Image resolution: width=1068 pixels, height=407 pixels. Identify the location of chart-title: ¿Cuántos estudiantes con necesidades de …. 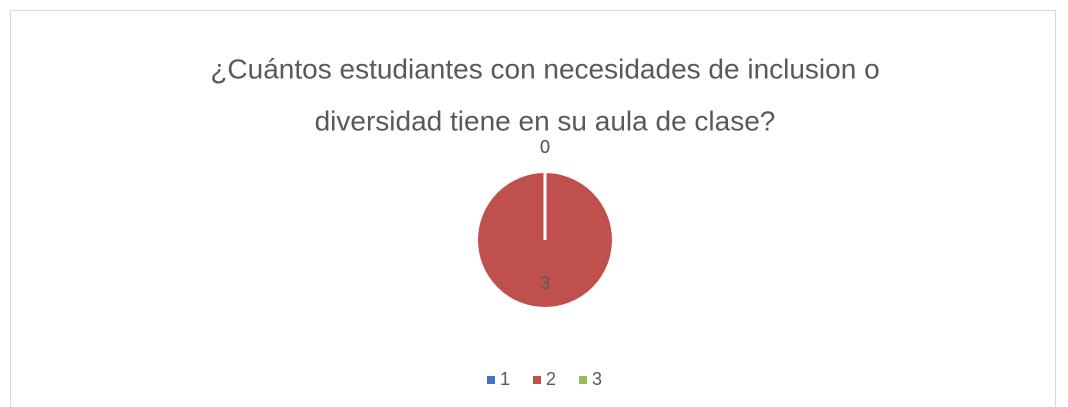
(544, 68).